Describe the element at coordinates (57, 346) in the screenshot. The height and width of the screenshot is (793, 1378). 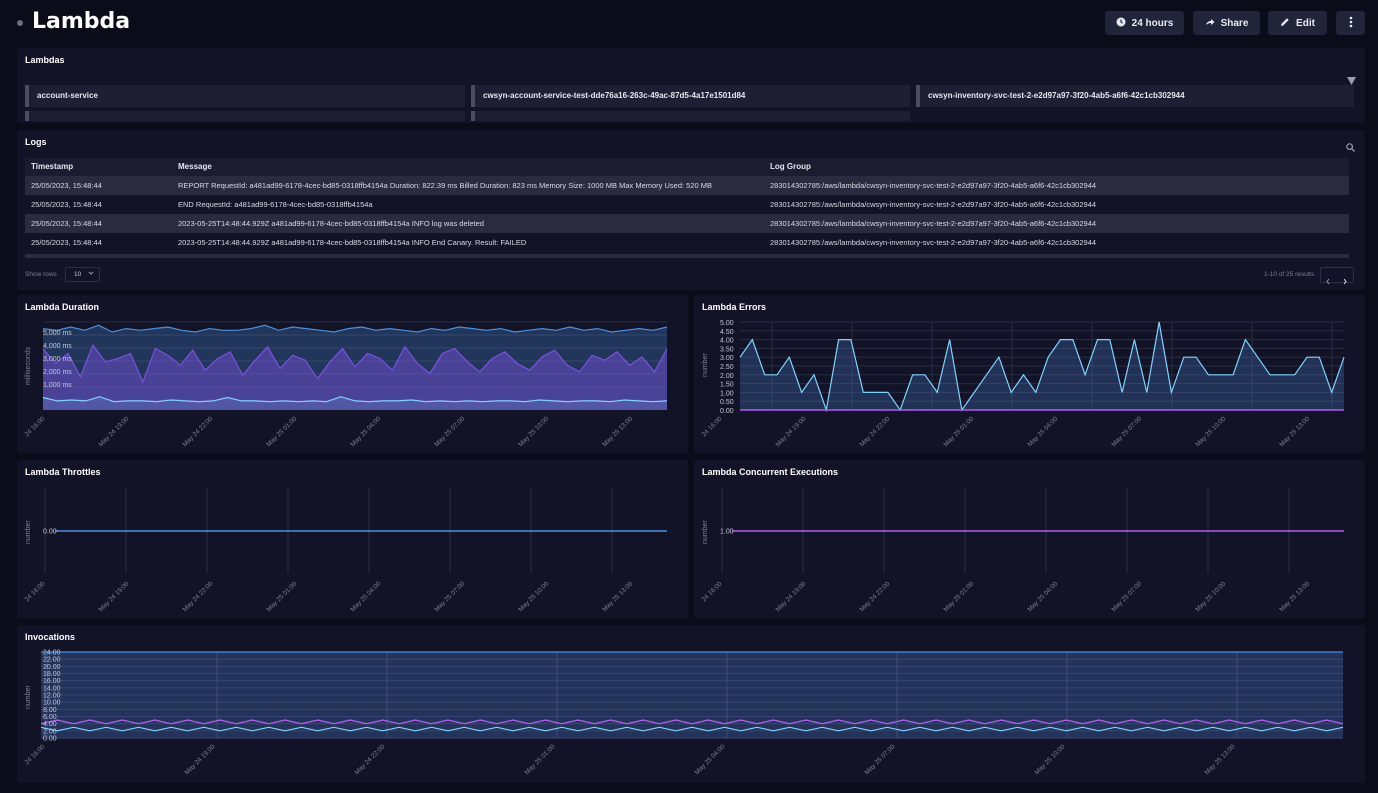
I see `y-tick-label: 4,000 ms` at that location.